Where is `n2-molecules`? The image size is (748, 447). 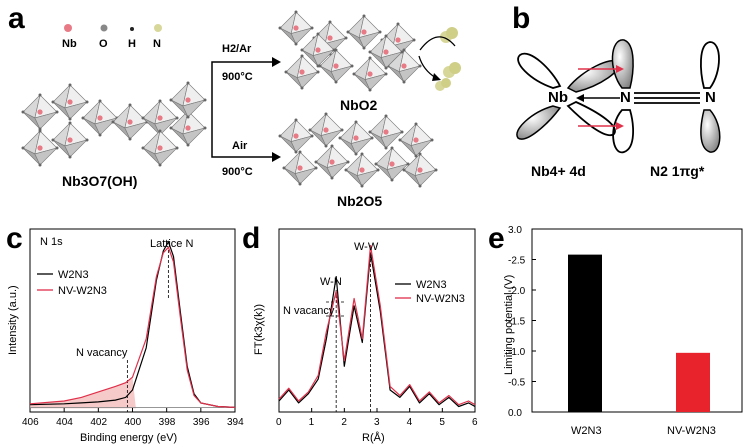 n2-molecules is located at coordinates (439, 59).